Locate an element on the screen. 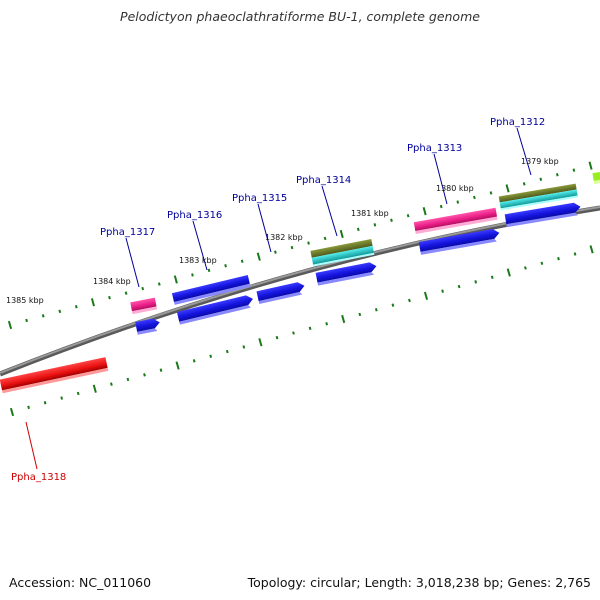 The image size is (600, 600). gene-label-ppha-1312: Ppha_1312 is located at coordinates (517, 122).